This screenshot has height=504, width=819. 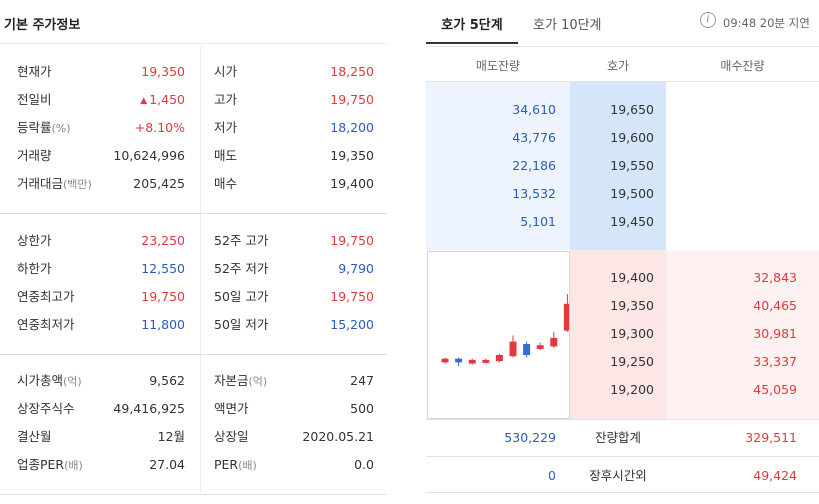 What do you see at coordinates (241, 269) in the screenshot?
I see `info-label: 52주 저가` at bounding box center [241, 269].